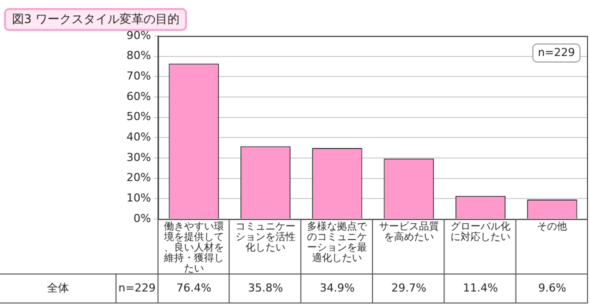 This screenshot has height=305, width=590. Describe the element at coordinates (408, 287) in the screenshot. I see `data-label: 29.7%` at that location.